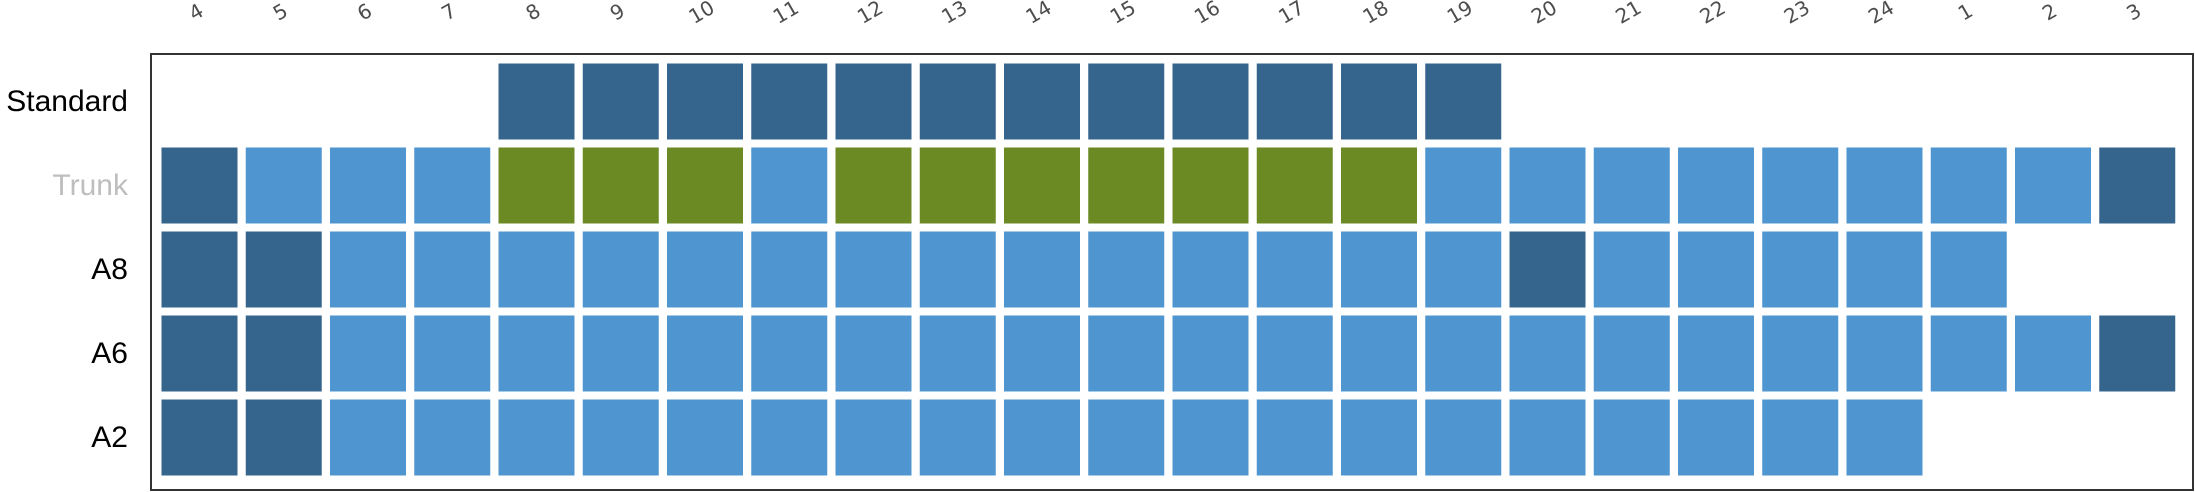 This screenshot has height=492, width=2195. Describe the element at coordinates (364, 13) in the screenshot. I see `column-label-6: 6` at that location.